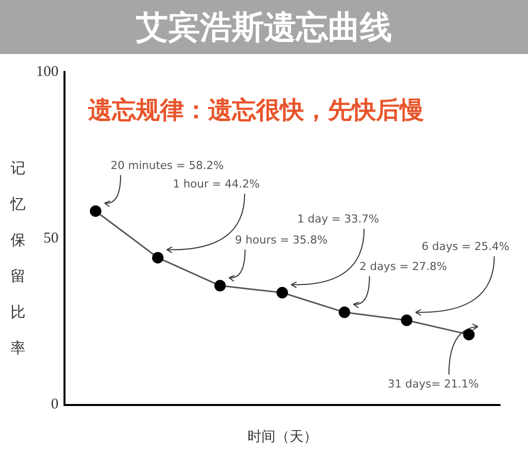  I want to click on y-tick-label: 50, so click(51, 238).